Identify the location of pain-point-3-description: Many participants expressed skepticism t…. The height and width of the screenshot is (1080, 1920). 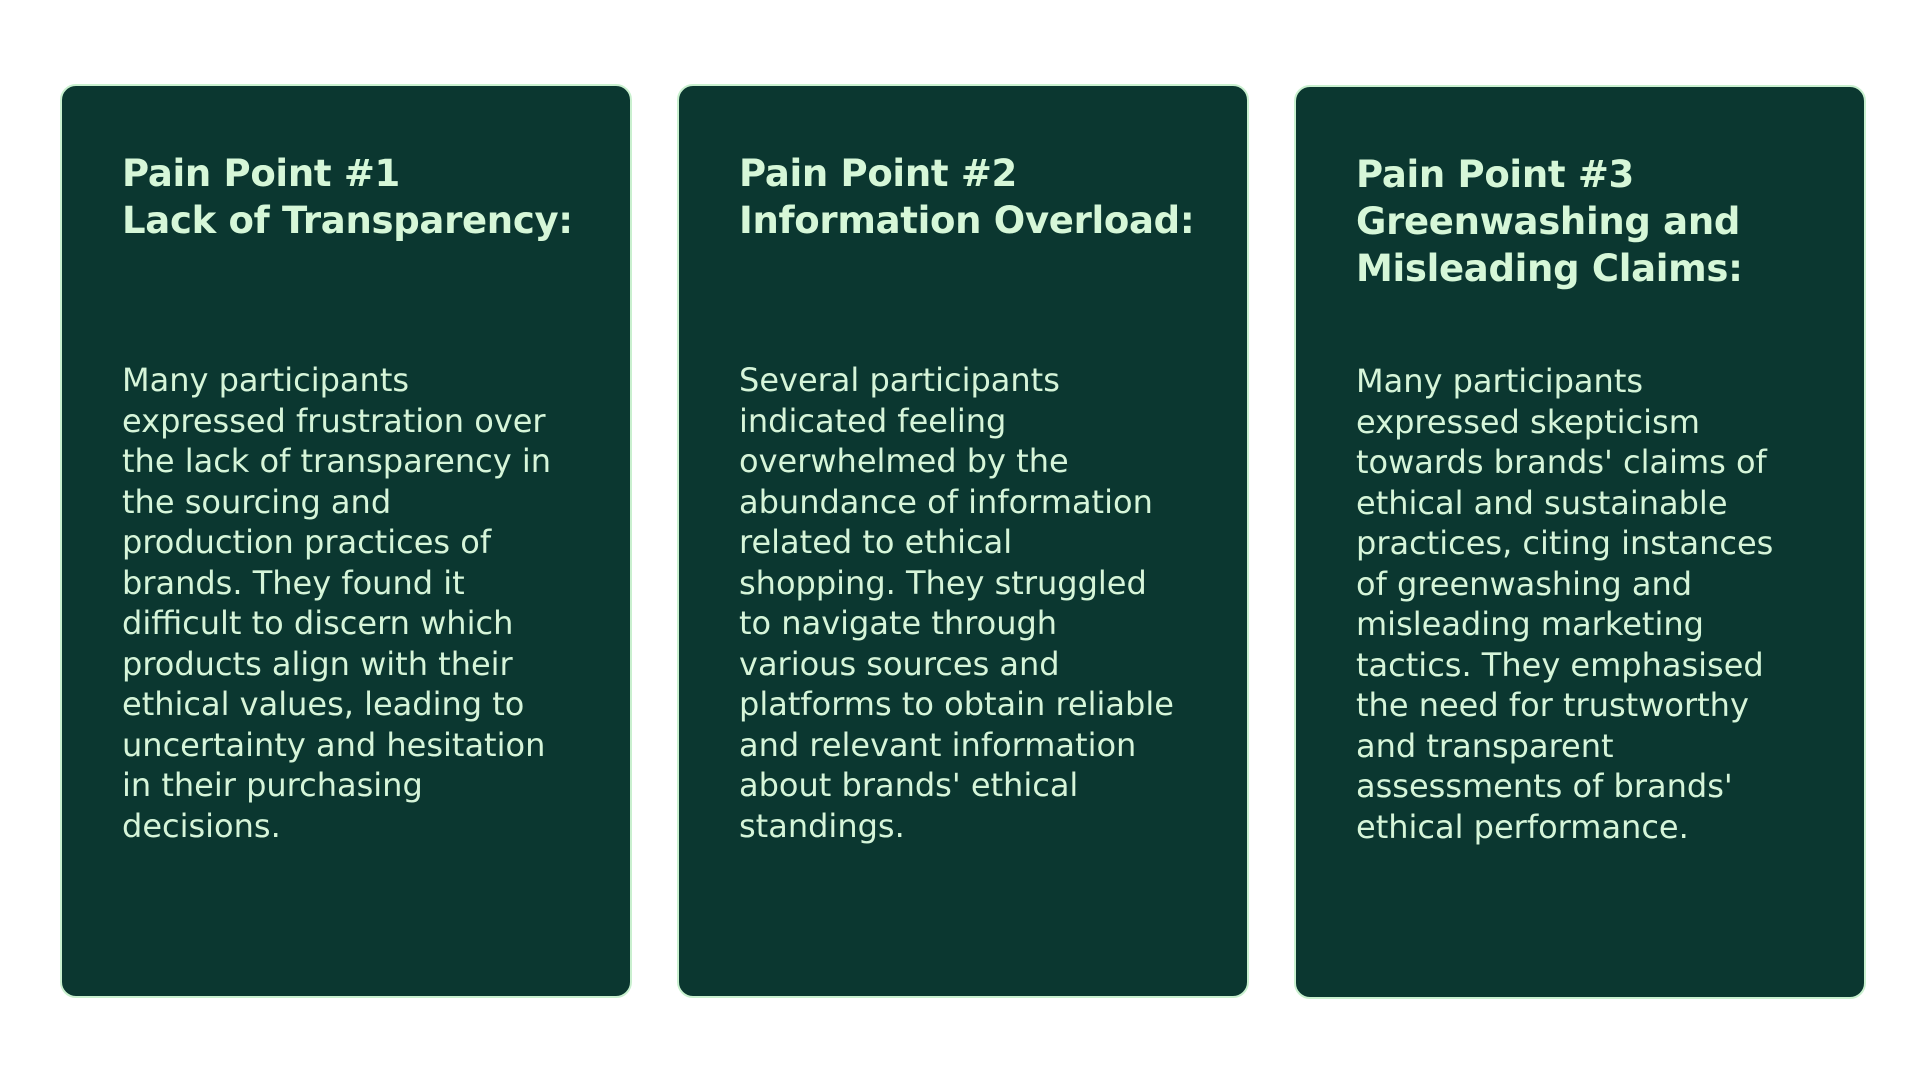
(1581, 604).